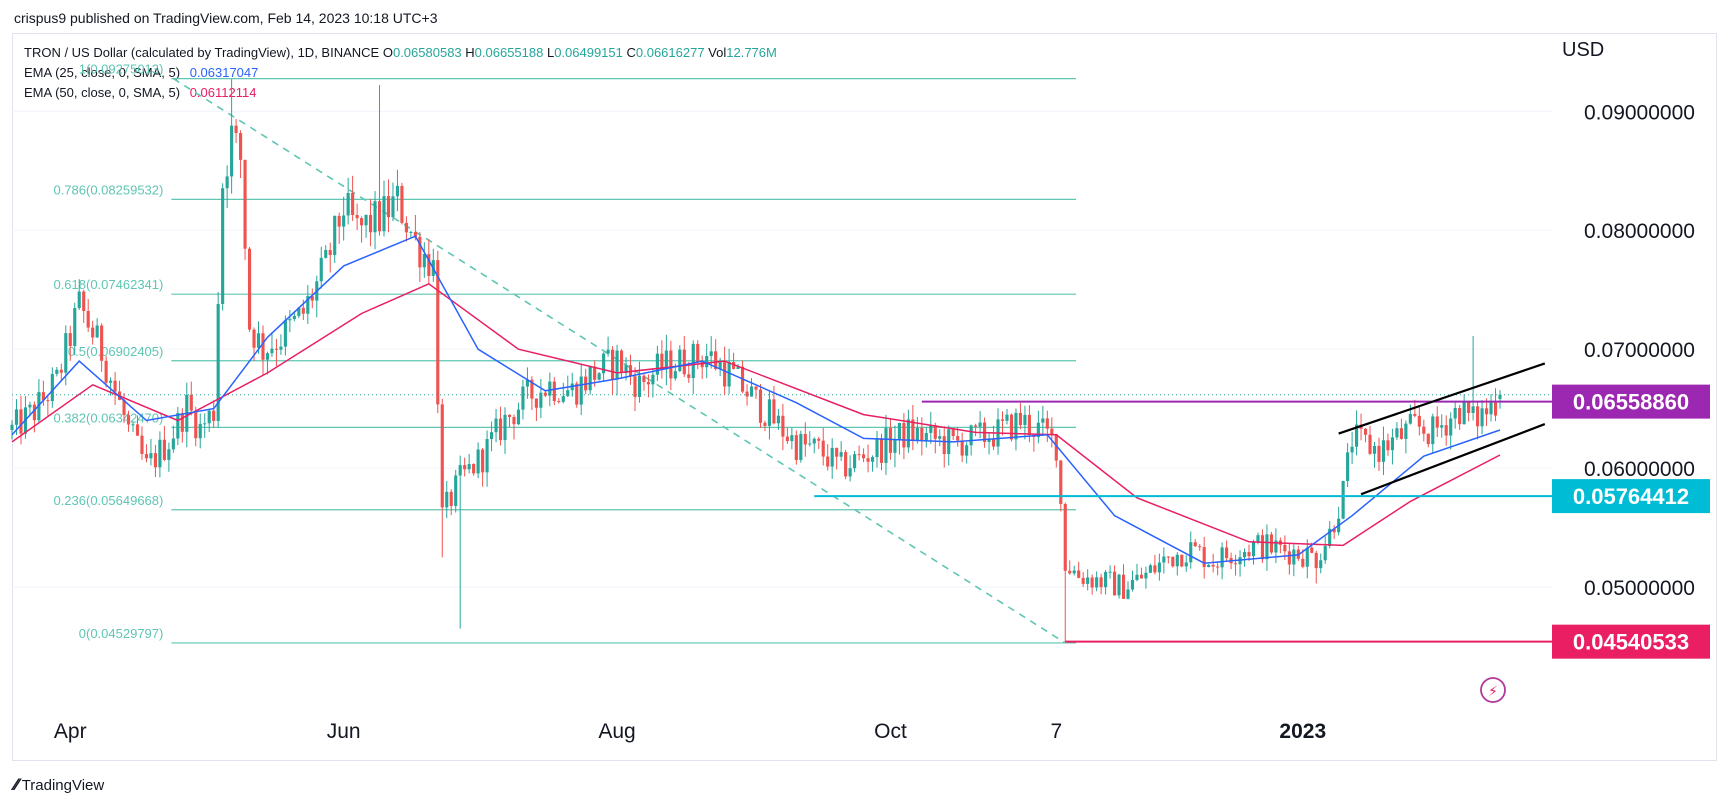 Image resolution: width=1728 pixels, height=806 pixels. What do you see at coordinates (588, 52) in the screenshot?
I see `ohlc-value-l: 0.06499151` at bounding box center [588, 52].